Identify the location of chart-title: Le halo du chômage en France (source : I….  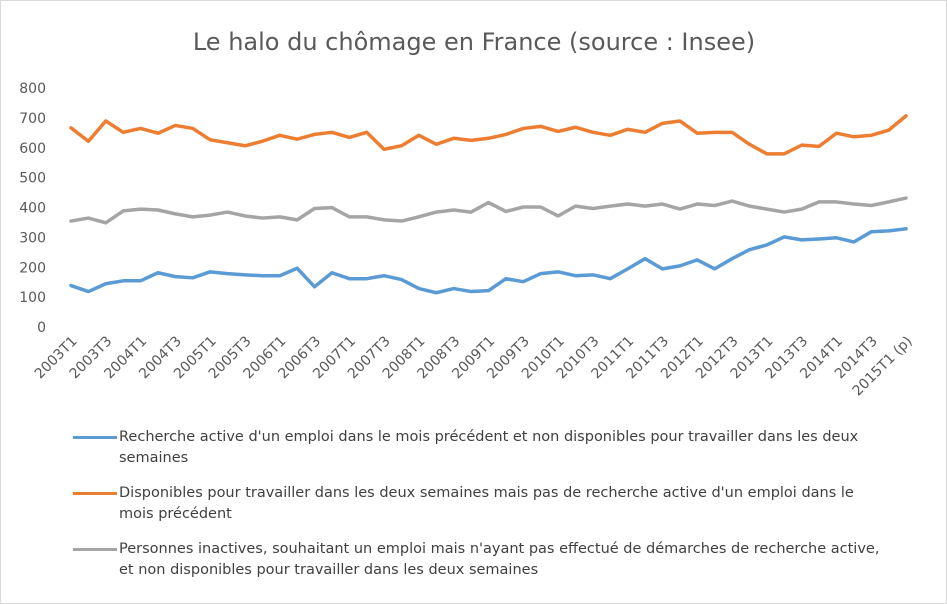
(474, 42).